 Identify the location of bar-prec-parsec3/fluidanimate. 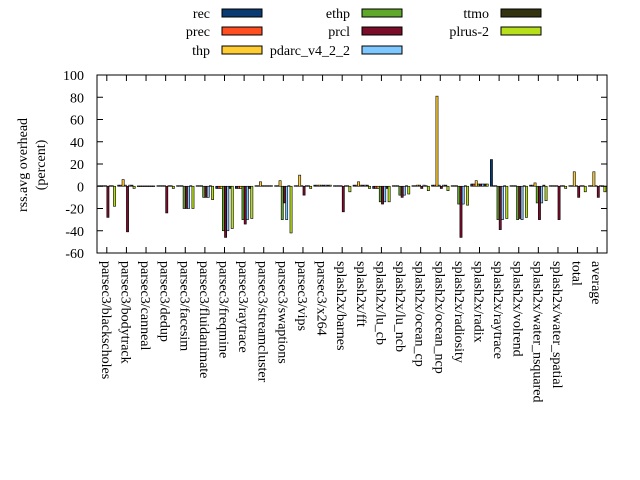
(199, 186).